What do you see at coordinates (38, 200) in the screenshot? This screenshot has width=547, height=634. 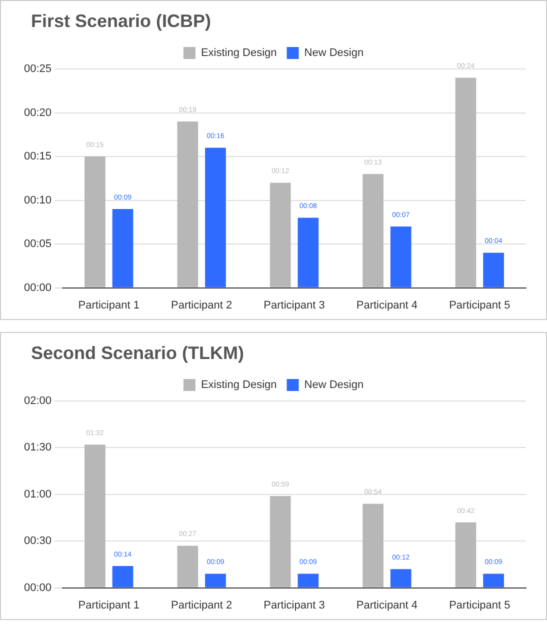 I see `y-tick-label: 00:10` at bounding box center [38, 200].